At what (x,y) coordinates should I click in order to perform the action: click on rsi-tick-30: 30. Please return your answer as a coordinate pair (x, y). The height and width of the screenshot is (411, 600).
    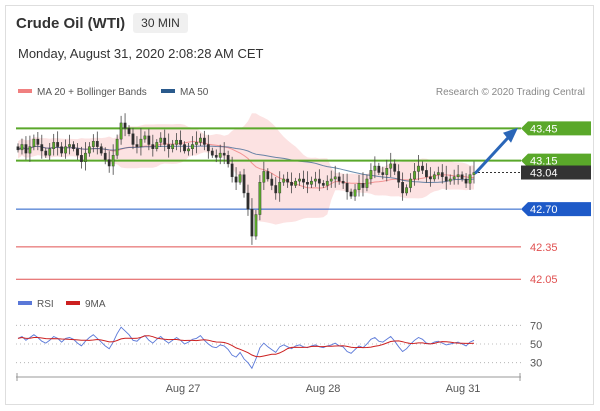
    Looking at the image, I should click on (536, 364).